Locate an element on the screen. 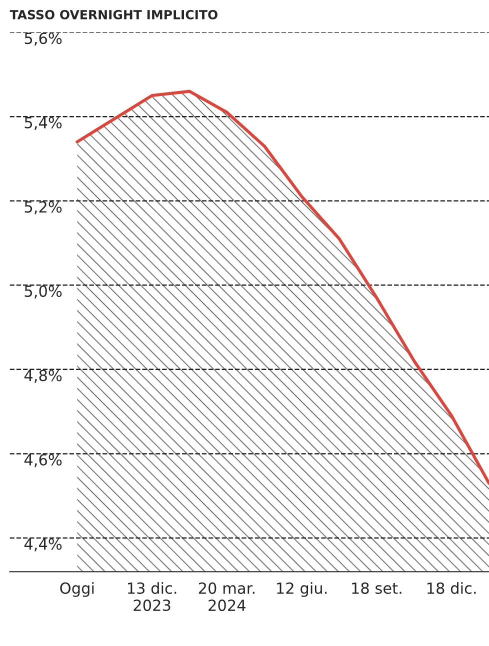 The height and width of the screenshot is (646, 489). x-tick-label: Oggi is located at coordinates (77, 589).